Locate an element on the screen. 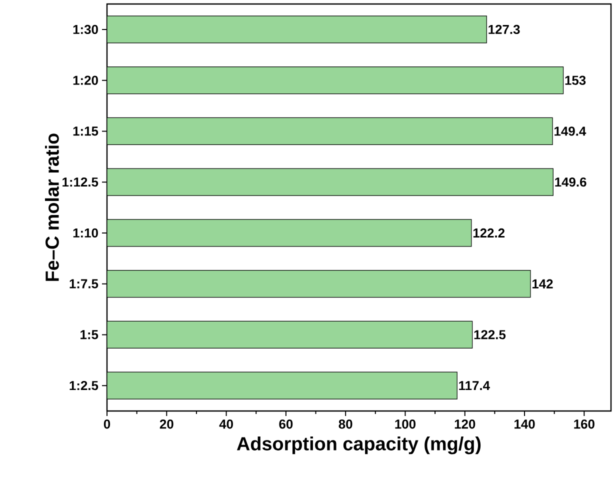 The image size is (613, 482). data-label: 142 is located at coordinates (542, 283).